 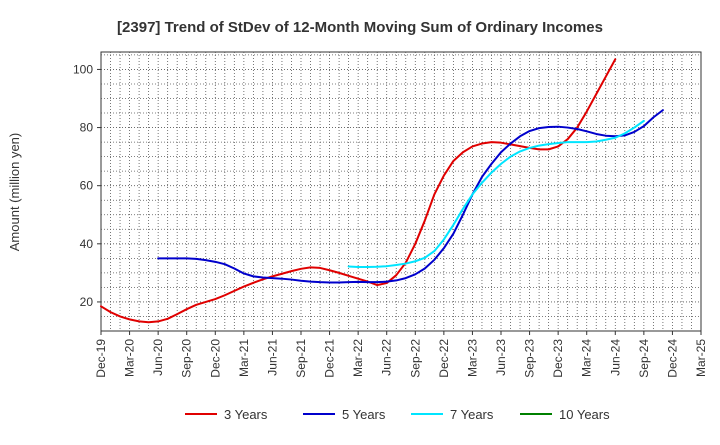 What do you see at coordinates (246, 414) in the screenshot?
I see `legend-label-3-years: 3 Years` at bounding box center [246, 414].